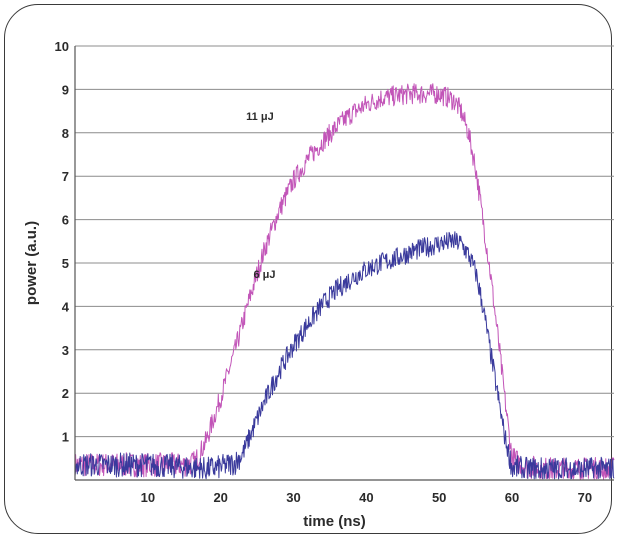 The width and height of the screenshot is (618, 540). What do you see at coordinates (65, 393) in the screenshot?
I see `y-tick-label: 2` at bounding box center [65, 393].